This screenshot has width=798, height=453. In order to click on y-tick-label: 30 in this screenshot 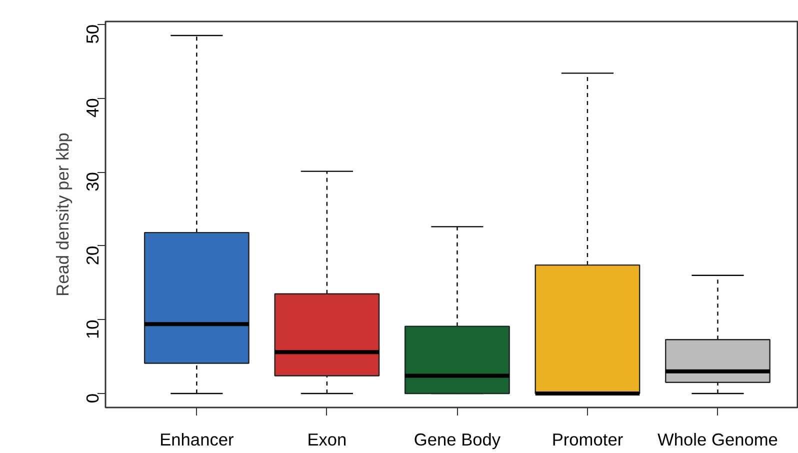, I will do `click(92, 182)`.